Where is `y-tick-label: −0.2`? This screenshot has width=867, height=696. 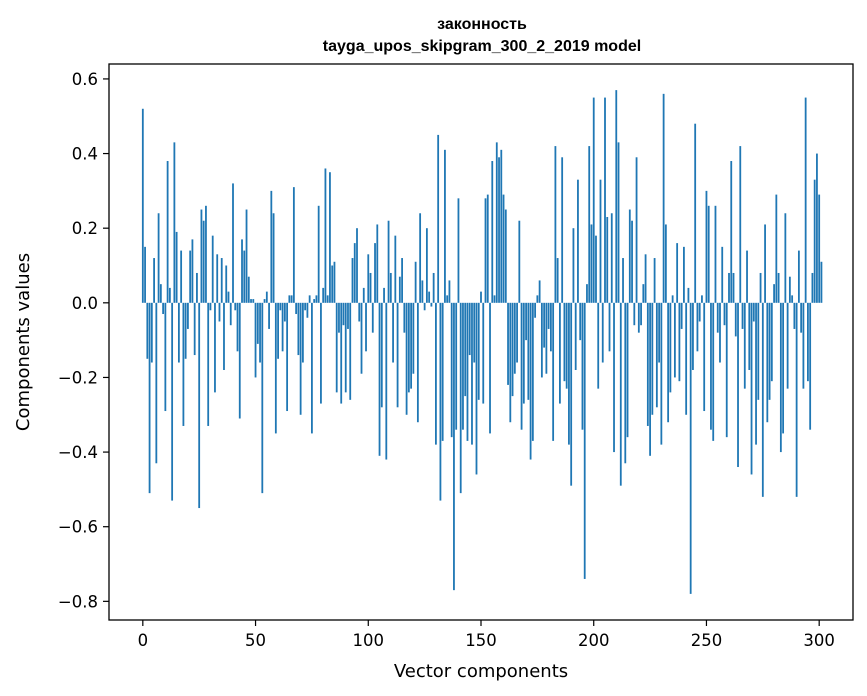 y-tick-label: −0.2 is located at coordinates (78, 377).